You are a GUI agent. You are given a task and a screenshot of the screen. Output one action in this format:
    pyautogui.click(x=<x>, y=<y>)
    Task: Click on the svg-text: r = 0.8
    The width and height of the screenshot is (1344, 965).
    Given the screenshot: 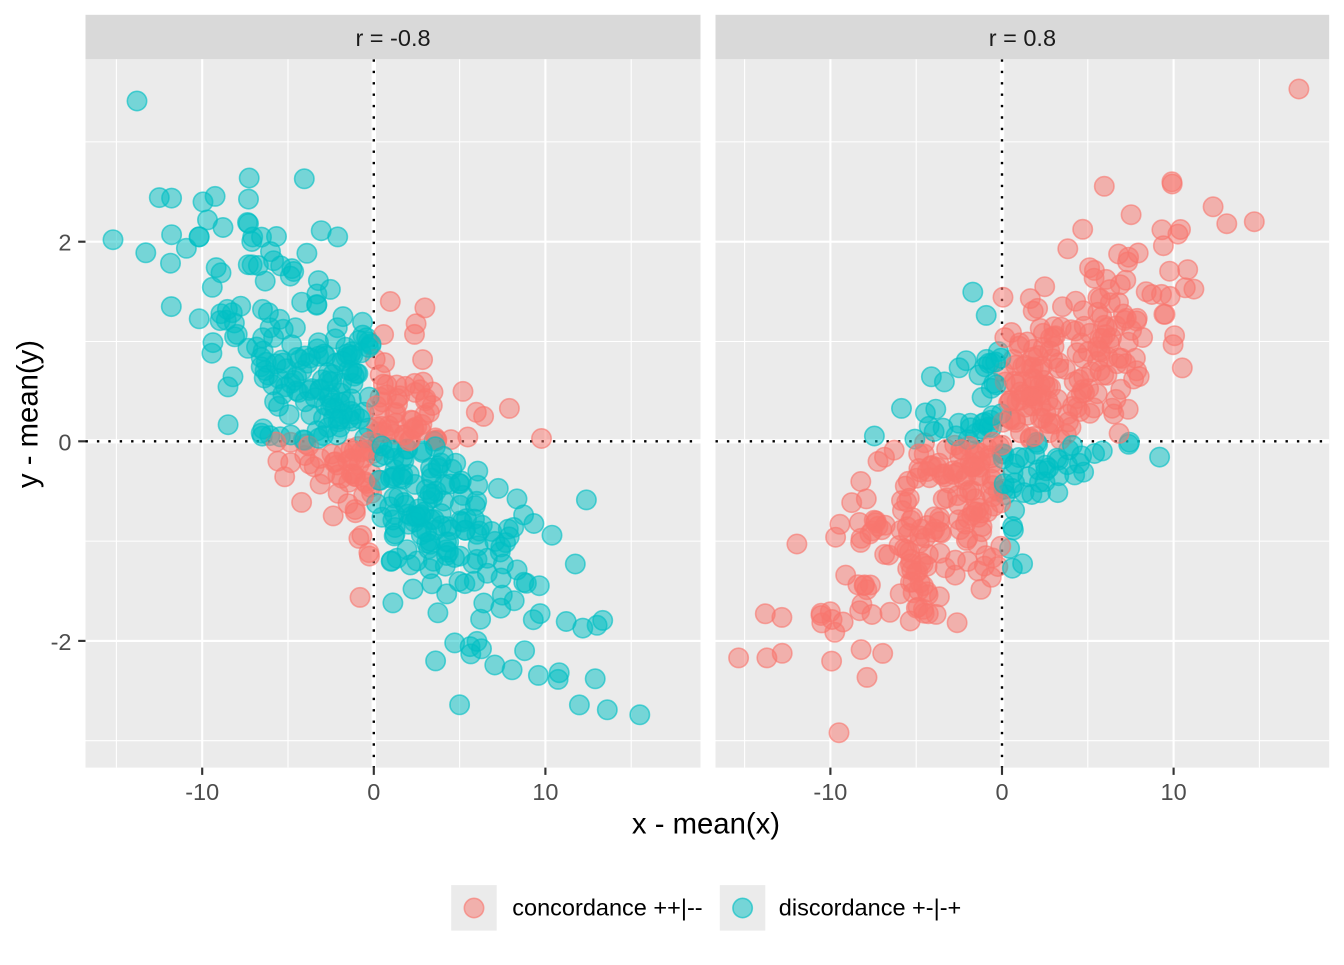 What is the action you would take?
    pyautogui.click(x=1022, y=38)
    